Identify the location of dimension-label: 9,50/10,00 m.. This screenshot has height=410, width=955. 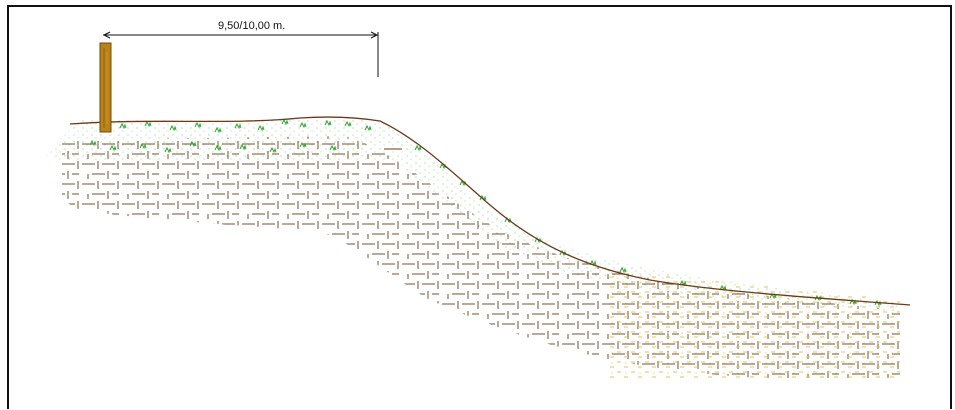
(251, 26).